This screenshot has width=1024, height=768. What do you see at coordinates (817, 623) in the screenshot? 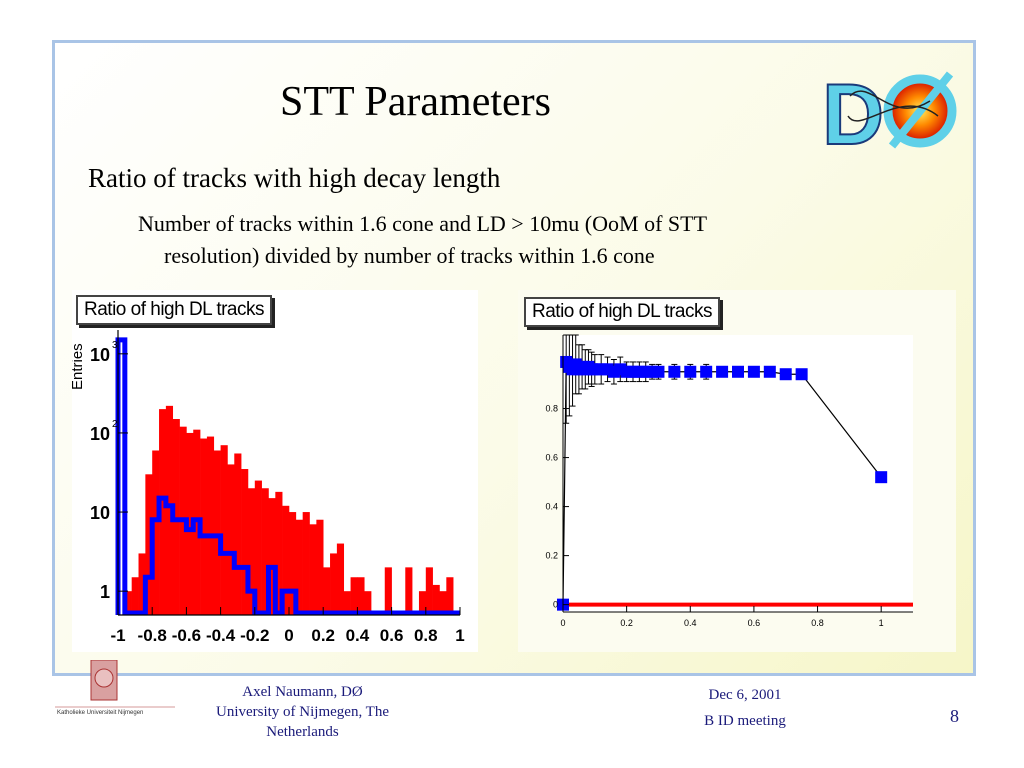
I see `ratio-x-tick-label: 0.8` at bounding box center [817, 623].